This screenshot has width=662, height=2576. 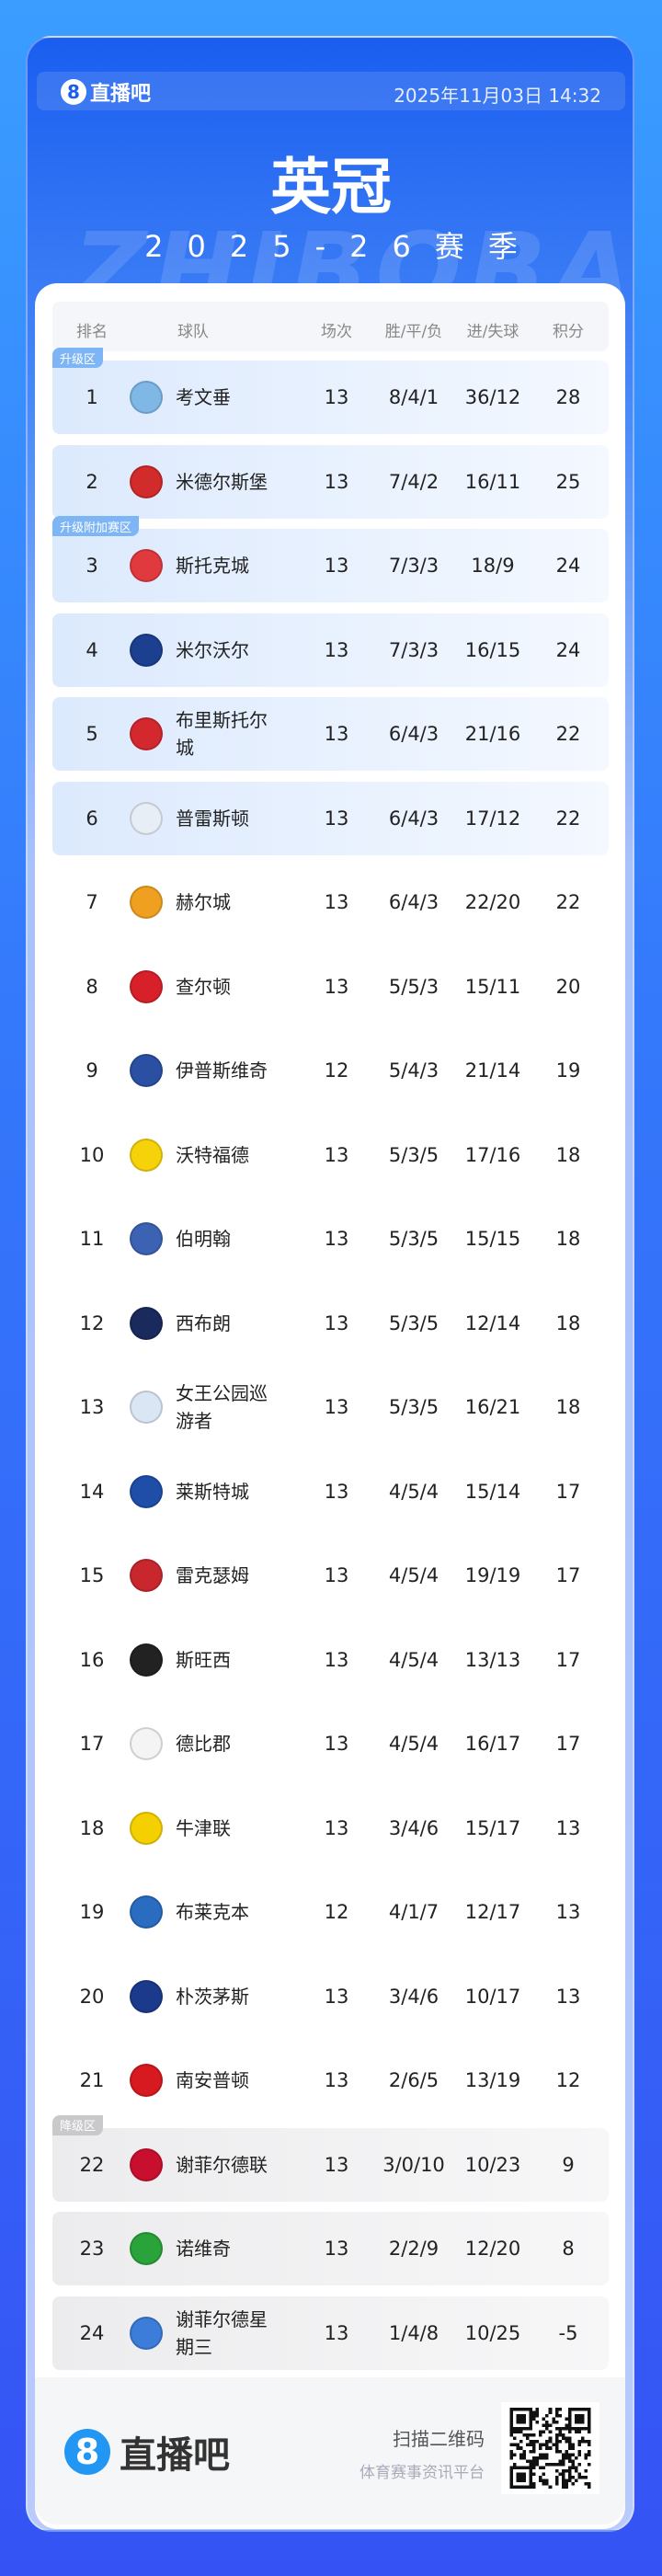 I want to click on goals: 36/12, so click(x=492, y=397).